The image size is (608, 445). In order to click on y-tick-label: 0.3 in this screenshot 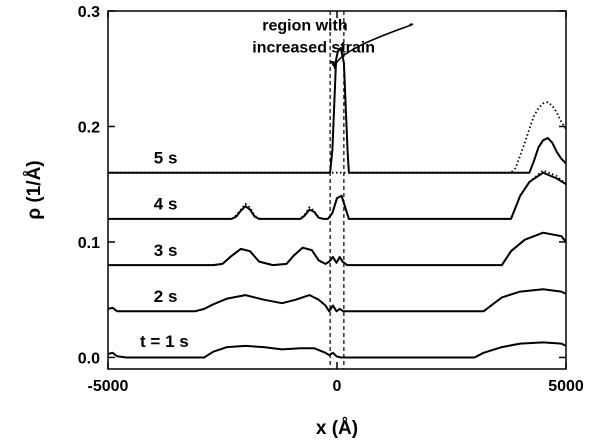, I will do `click(89, 12)`.